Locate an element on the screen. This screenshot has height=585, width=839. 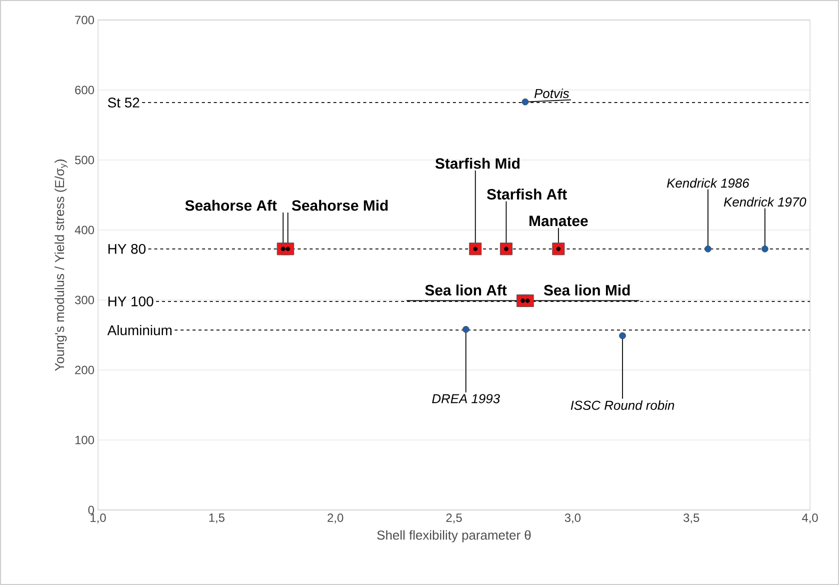
x-tick-label: 4,0 is located at coordinates (810, 519).